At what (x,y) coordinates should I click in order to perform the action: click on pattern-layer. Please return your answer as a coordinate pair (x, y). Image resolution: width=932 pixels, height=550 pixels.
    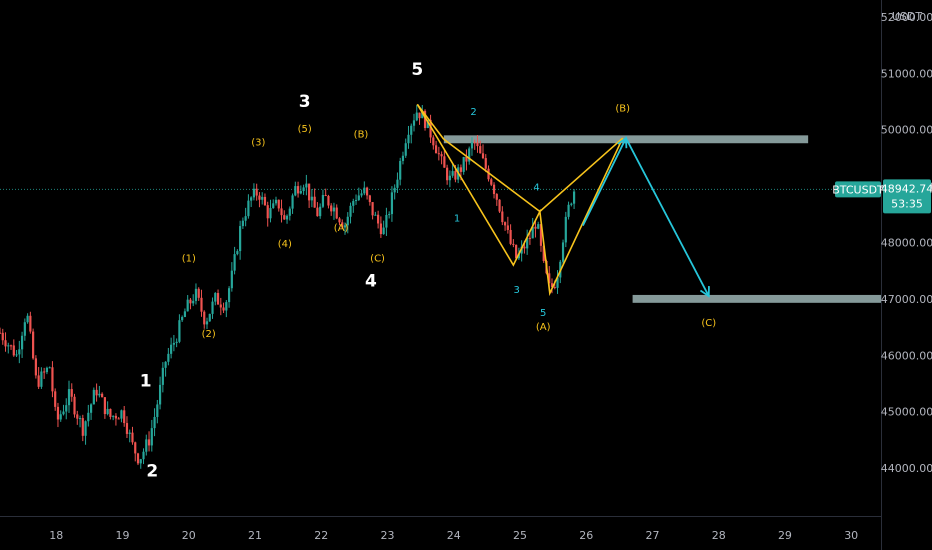
    Looking at the image, I should click on (563, 200).